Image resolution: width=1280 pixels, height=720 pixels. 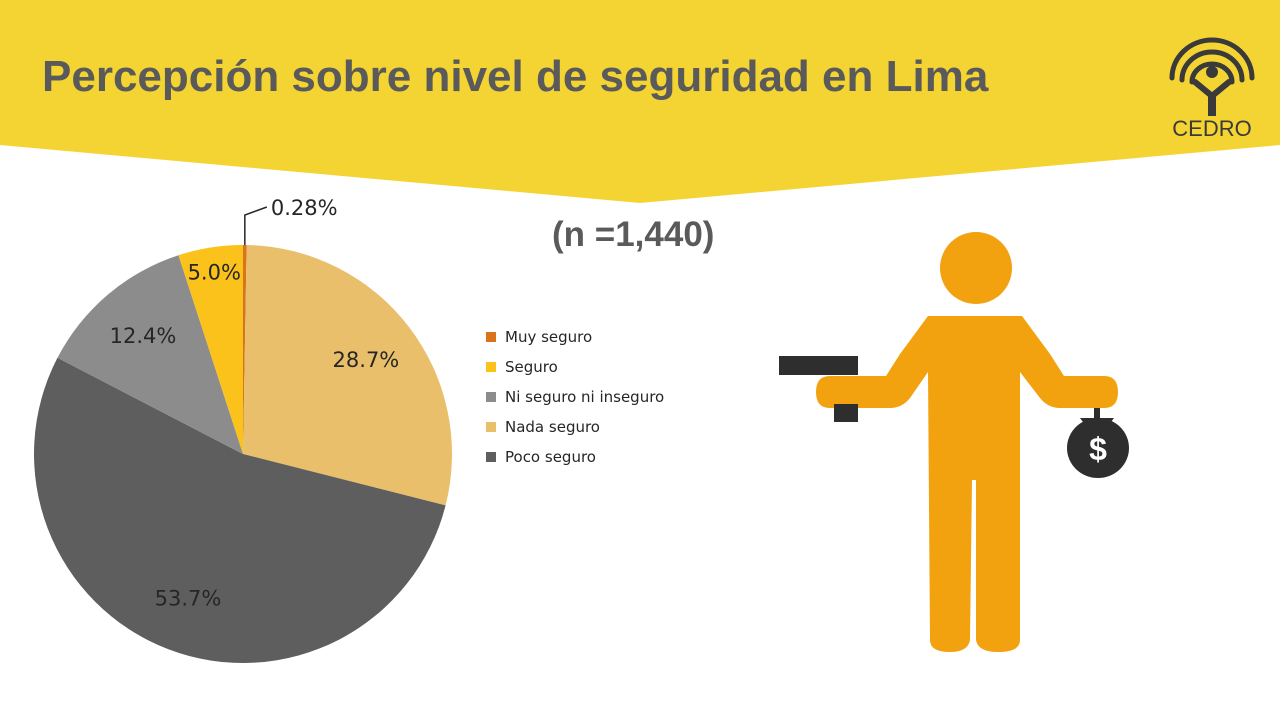 I want to click on data-label-ni-seguro-ni-inseguro: 12.4%, so click(x=143, y=336).